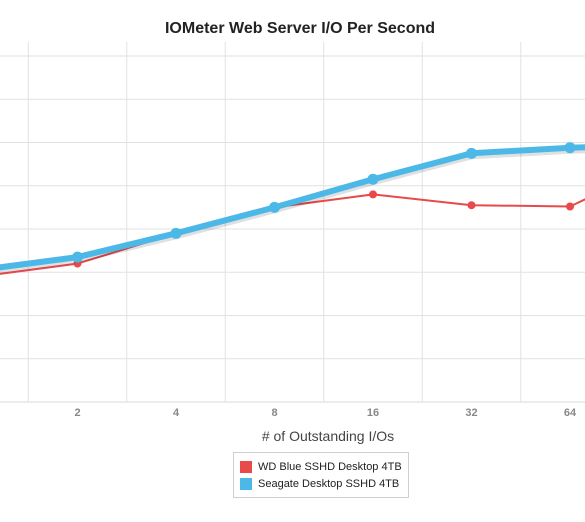 This screenshot has width=585, height=522. What do you see at coordinates (325, 413) in the screenshot?
I see `x-tick-labels: 2 4 8 16 32 64` at bounding box center [325, 413].